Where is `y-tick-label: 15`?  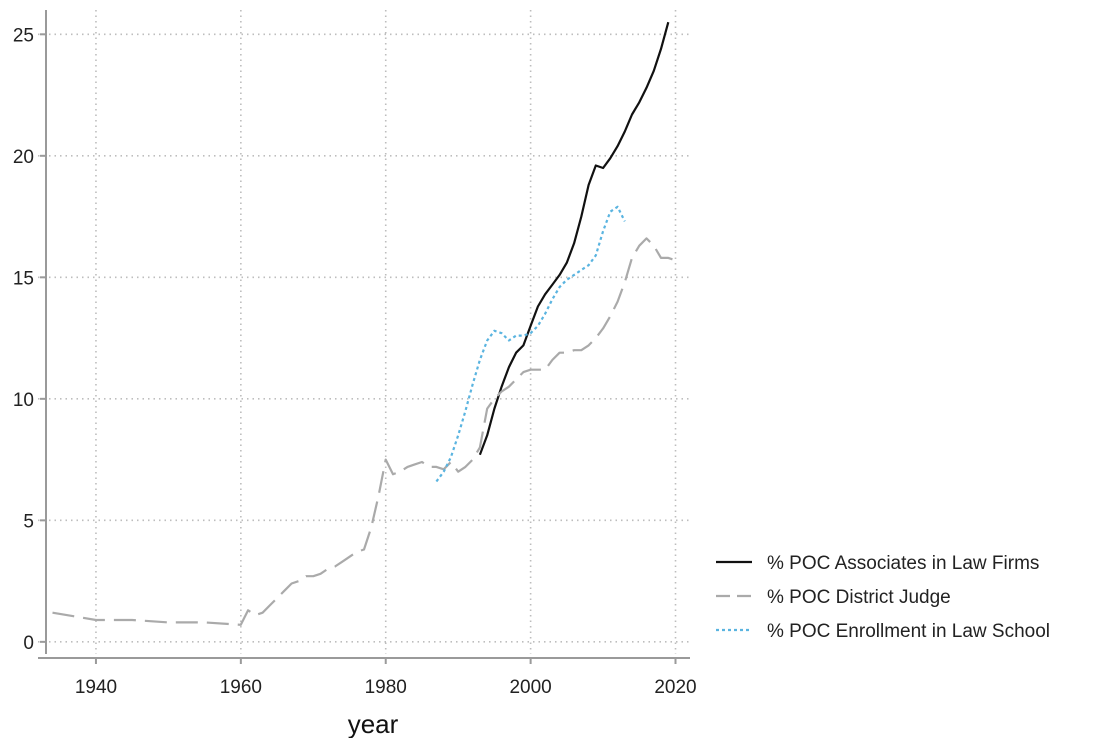 y-tick-label: 15 is located at coordinates (23, 278).